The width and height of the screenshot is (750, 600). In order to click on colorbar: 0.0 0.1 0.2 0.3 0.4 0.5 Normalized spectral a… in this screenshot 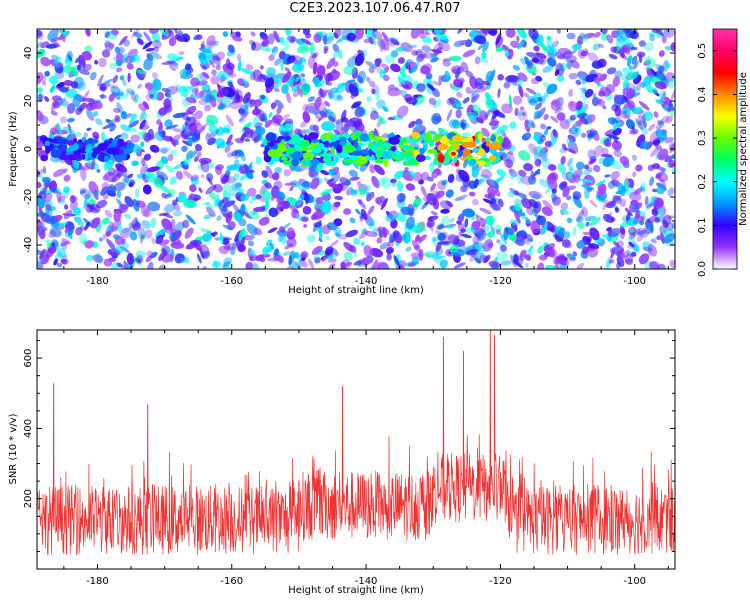, I will do `click(723, 152)`.